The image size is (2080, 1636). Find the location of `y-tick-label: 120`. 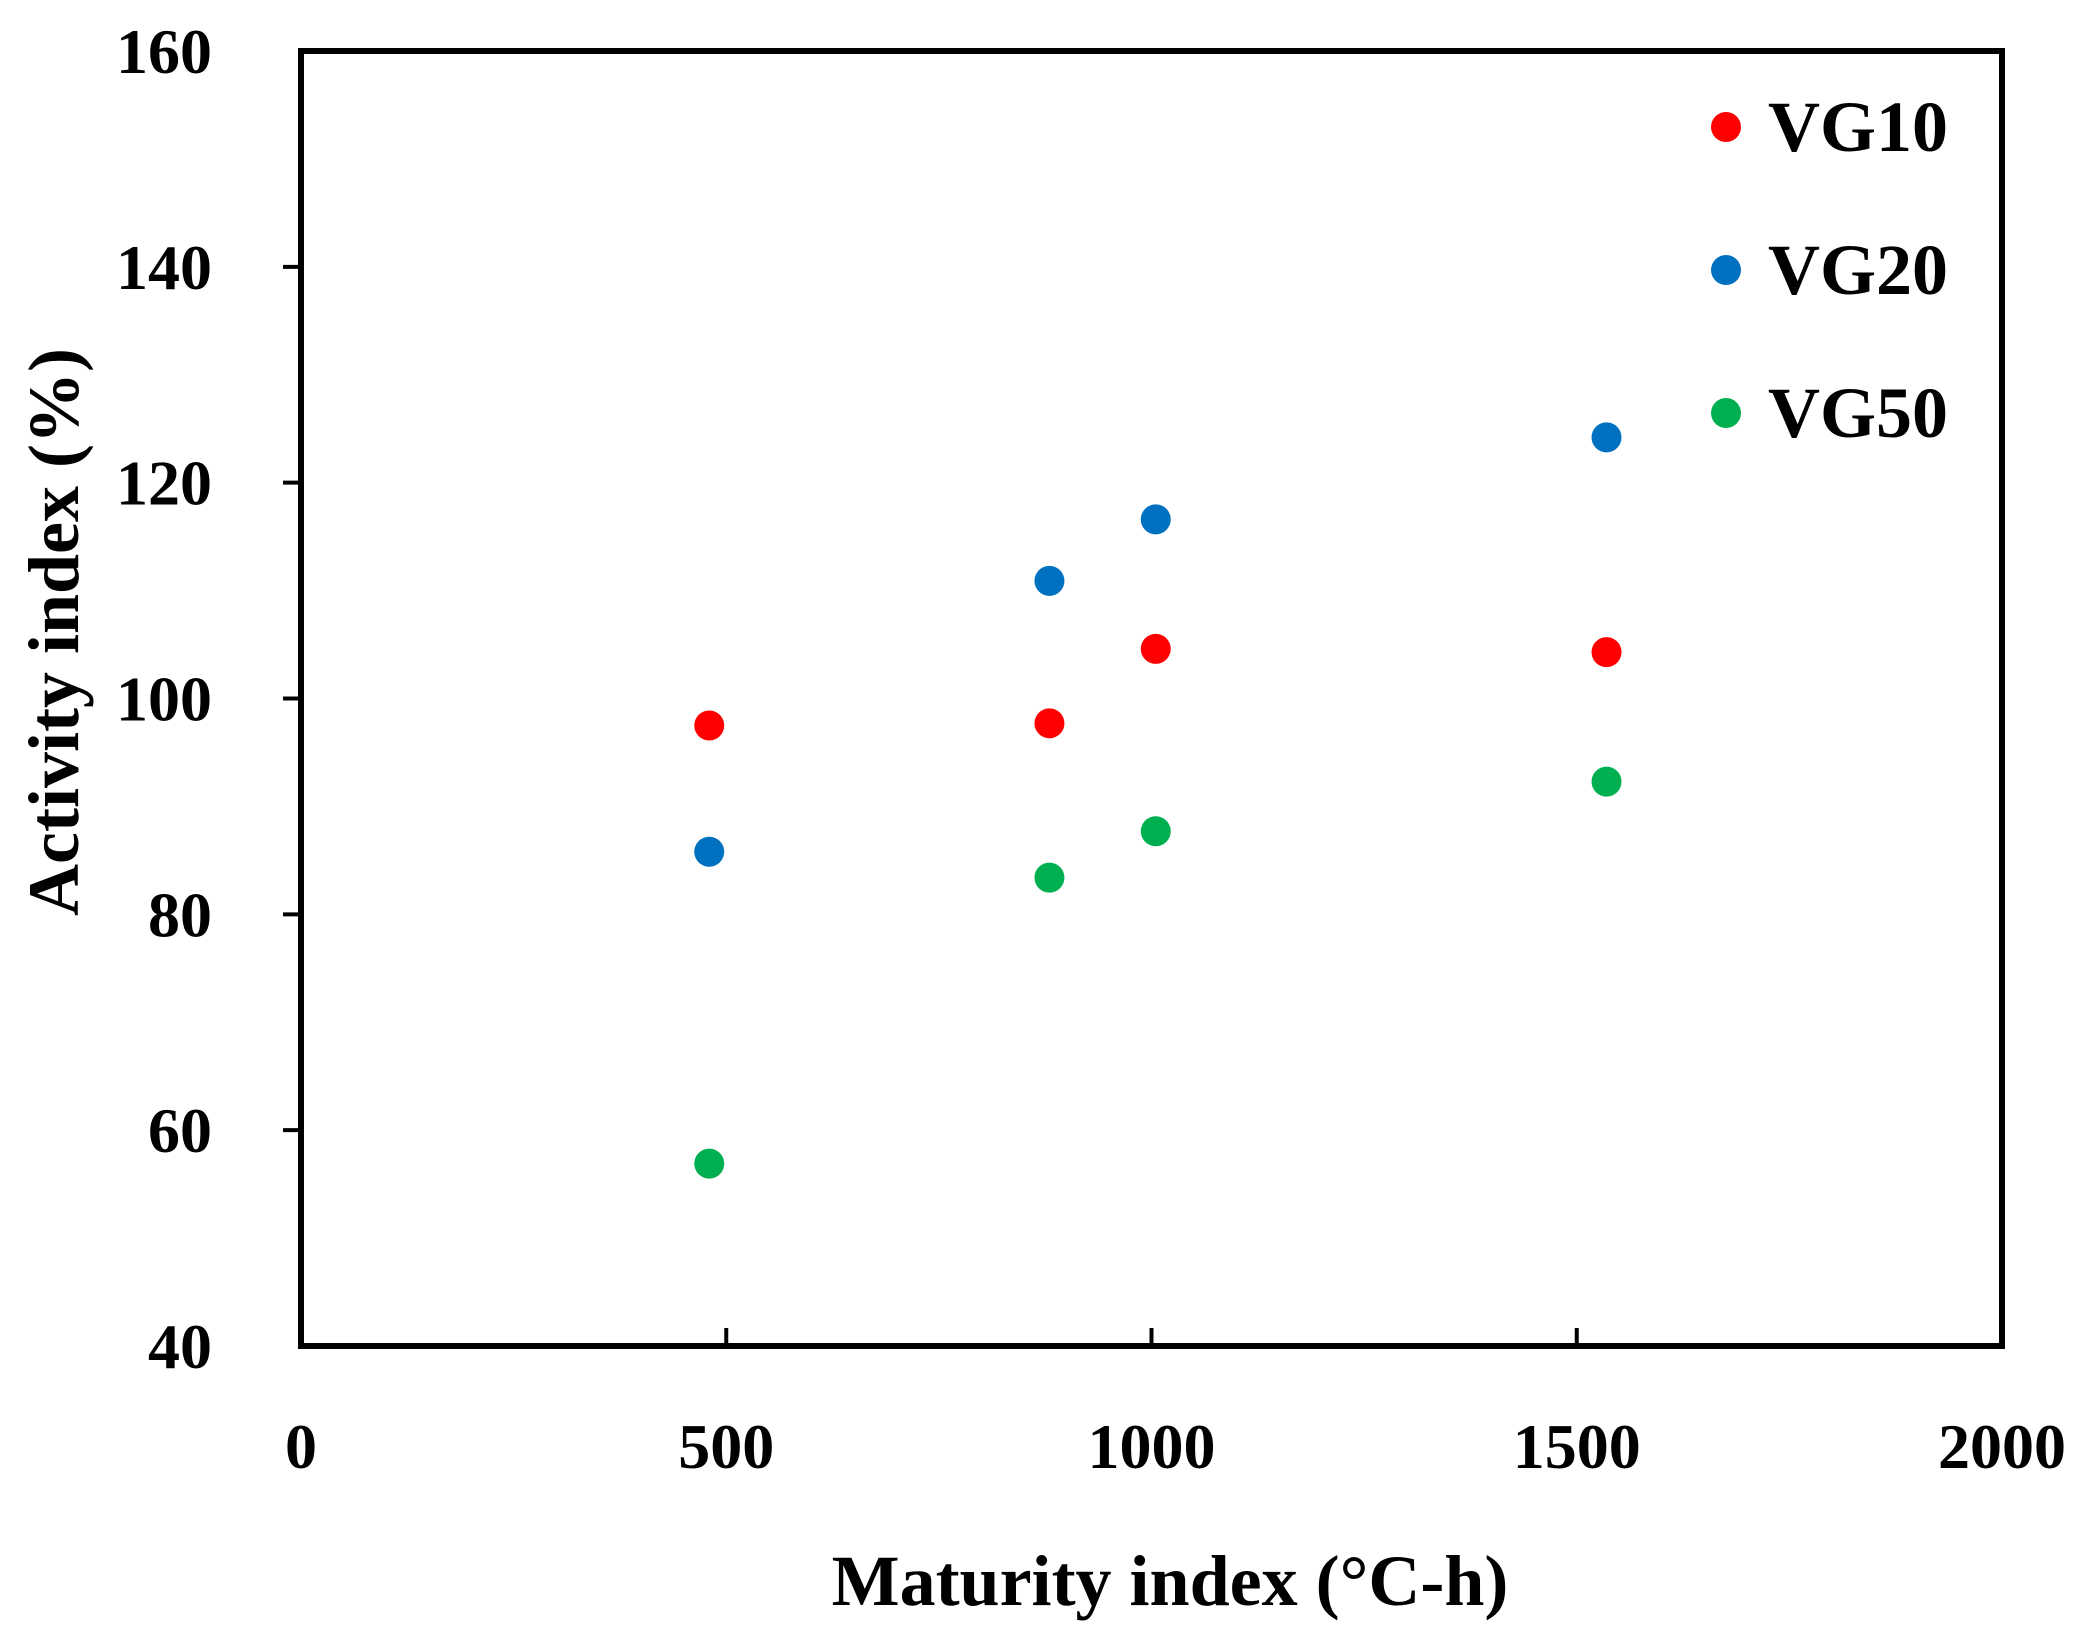

y-tick-label: 120 is located at coordinates (164, 483).